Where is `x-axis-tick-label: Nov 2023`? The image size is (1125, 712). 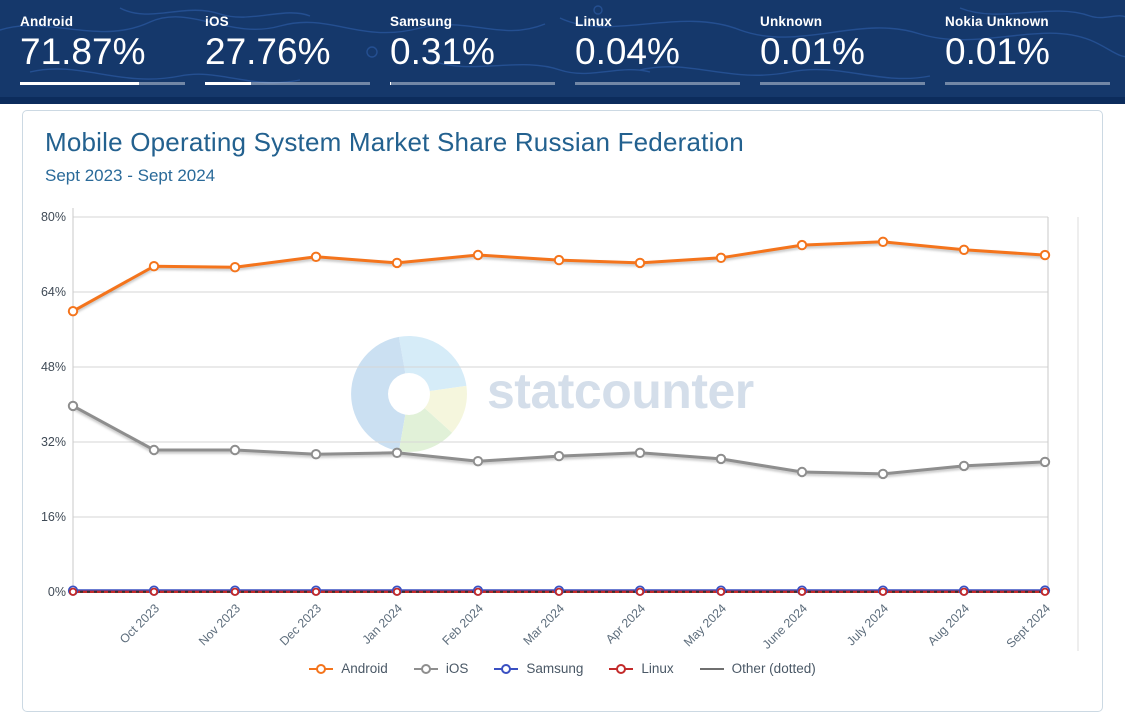
x-axis-tick-label: Nov 2023 is located at coordinates (219, 624).